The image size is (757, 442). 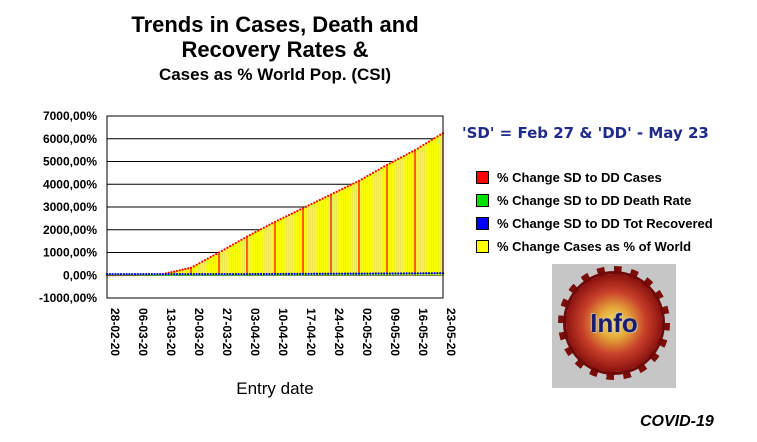 I want to click on x-tick-label: 17-04-20, so click(x=311, y=332).